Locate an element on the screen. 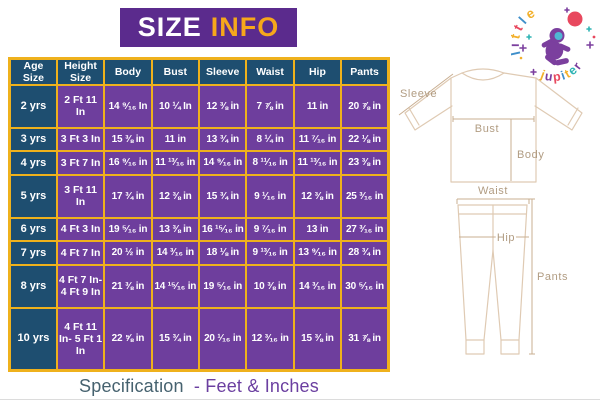  size-cell: 21 ⅜ in is located at coordinates (128, 286).